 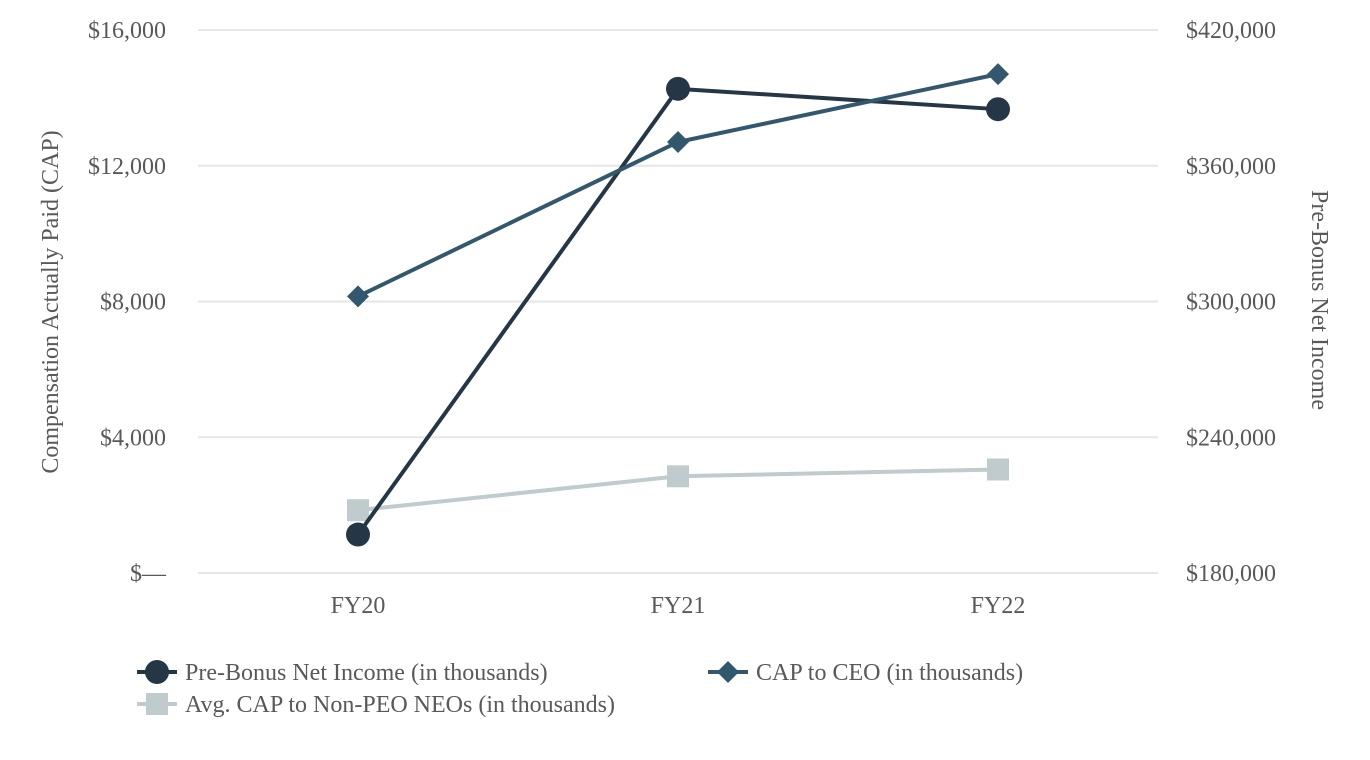 I want to click on legend-square-icon, so click(x=157, y=704).